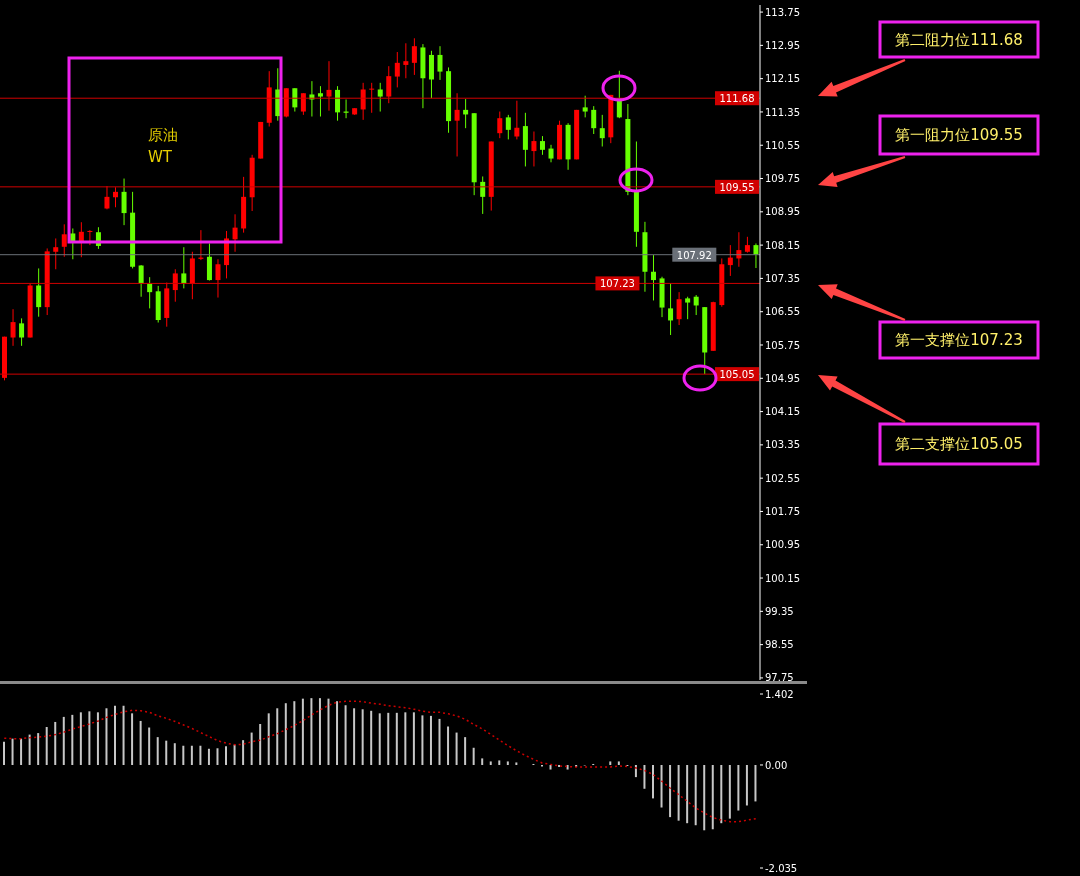 This screenshot has width=1080, height=876. Describe the element at coordinates (779, 694) in the screenshot. I see `y-tick-label: 1.402` at that location.